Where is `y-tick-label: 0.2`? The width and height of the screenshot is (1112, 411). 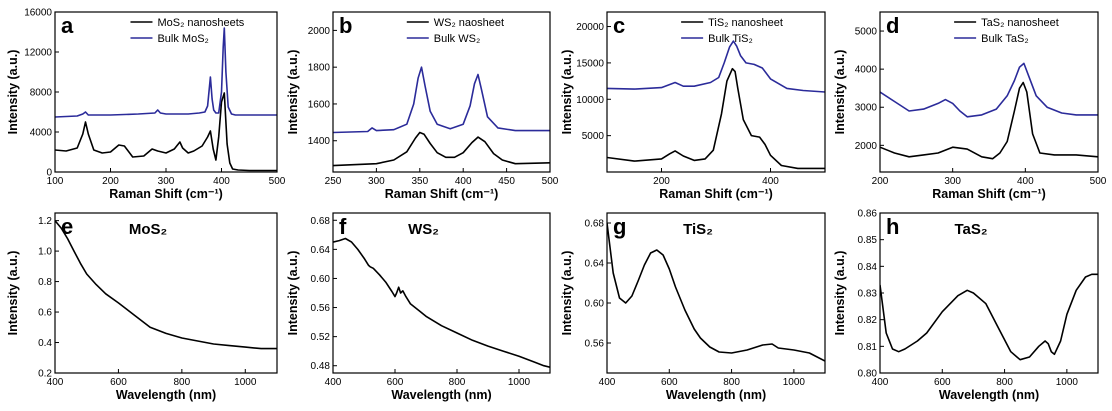 y-tick-label: 0.2 is located at coordinates (45, 374).